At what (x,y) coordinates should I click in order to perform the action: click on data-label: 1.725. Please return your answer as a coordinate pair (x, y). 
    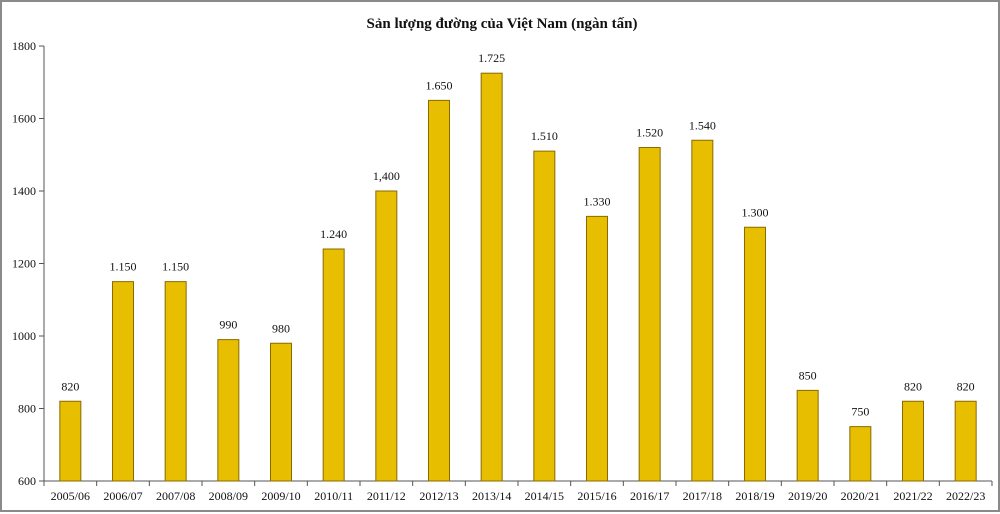
    Looking at the image, I should click on (491, 58).